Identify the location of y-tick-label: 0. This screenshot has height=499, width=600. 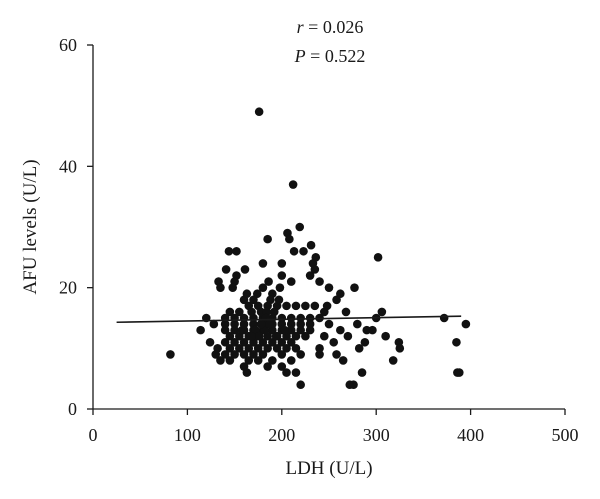
(72, 409).